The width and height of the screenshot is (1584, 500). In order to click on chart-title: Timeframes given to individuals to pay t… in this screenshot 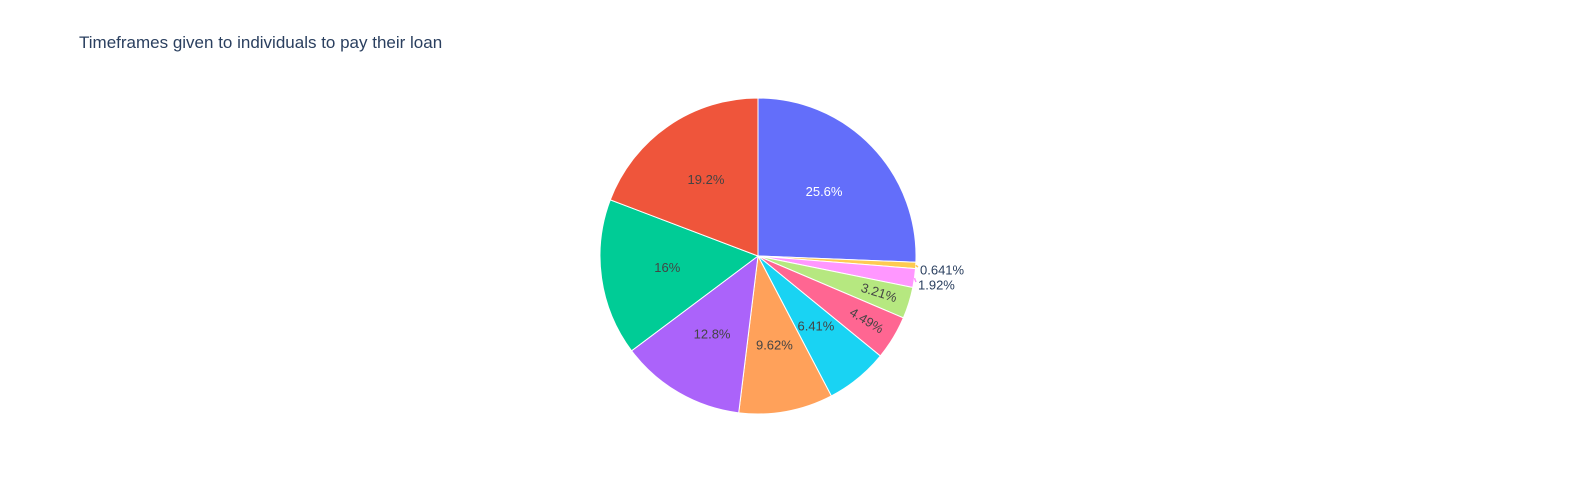, I will do `click(261, 42)`.